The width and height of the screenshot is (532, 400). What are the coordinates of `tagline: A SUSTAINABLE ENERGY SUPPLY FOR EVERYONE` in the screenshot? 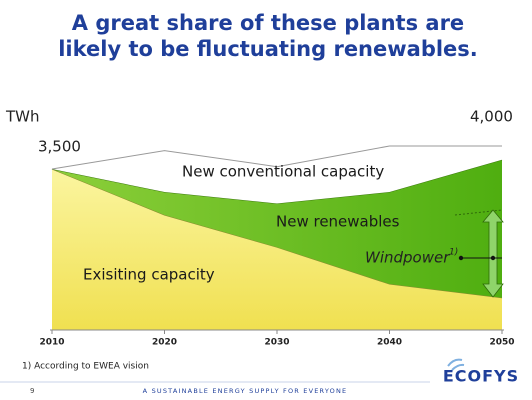 It's located at (245, 391).